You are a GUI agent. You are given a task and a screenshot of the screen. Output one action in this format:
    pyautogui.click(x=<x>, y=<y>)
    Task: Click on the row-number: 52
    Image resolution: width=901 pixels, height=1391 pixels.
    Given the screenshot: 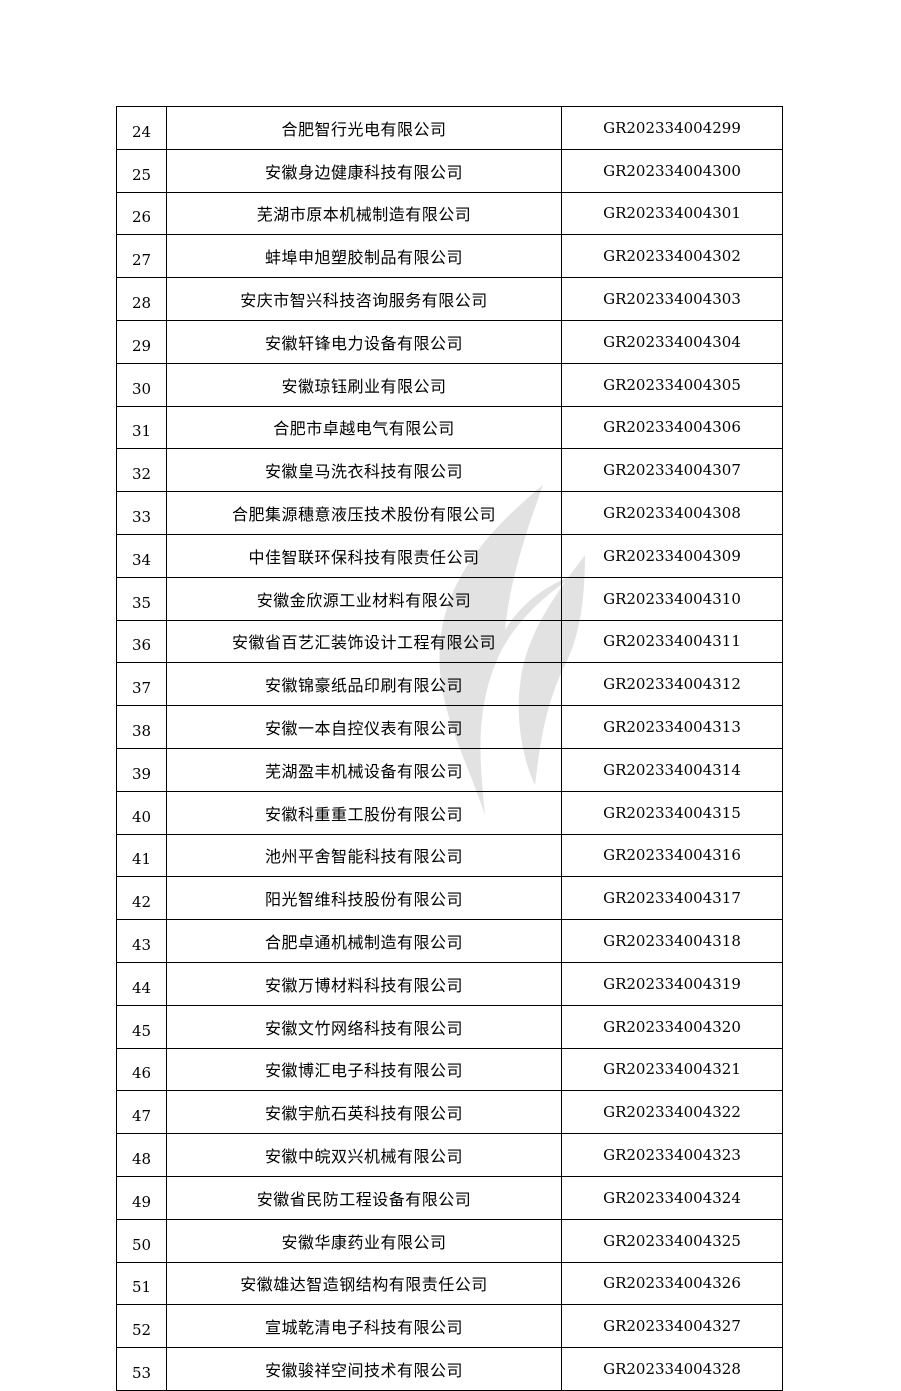 What is the action you would take?
    pyautogui.click(x=141, y=1326)
    